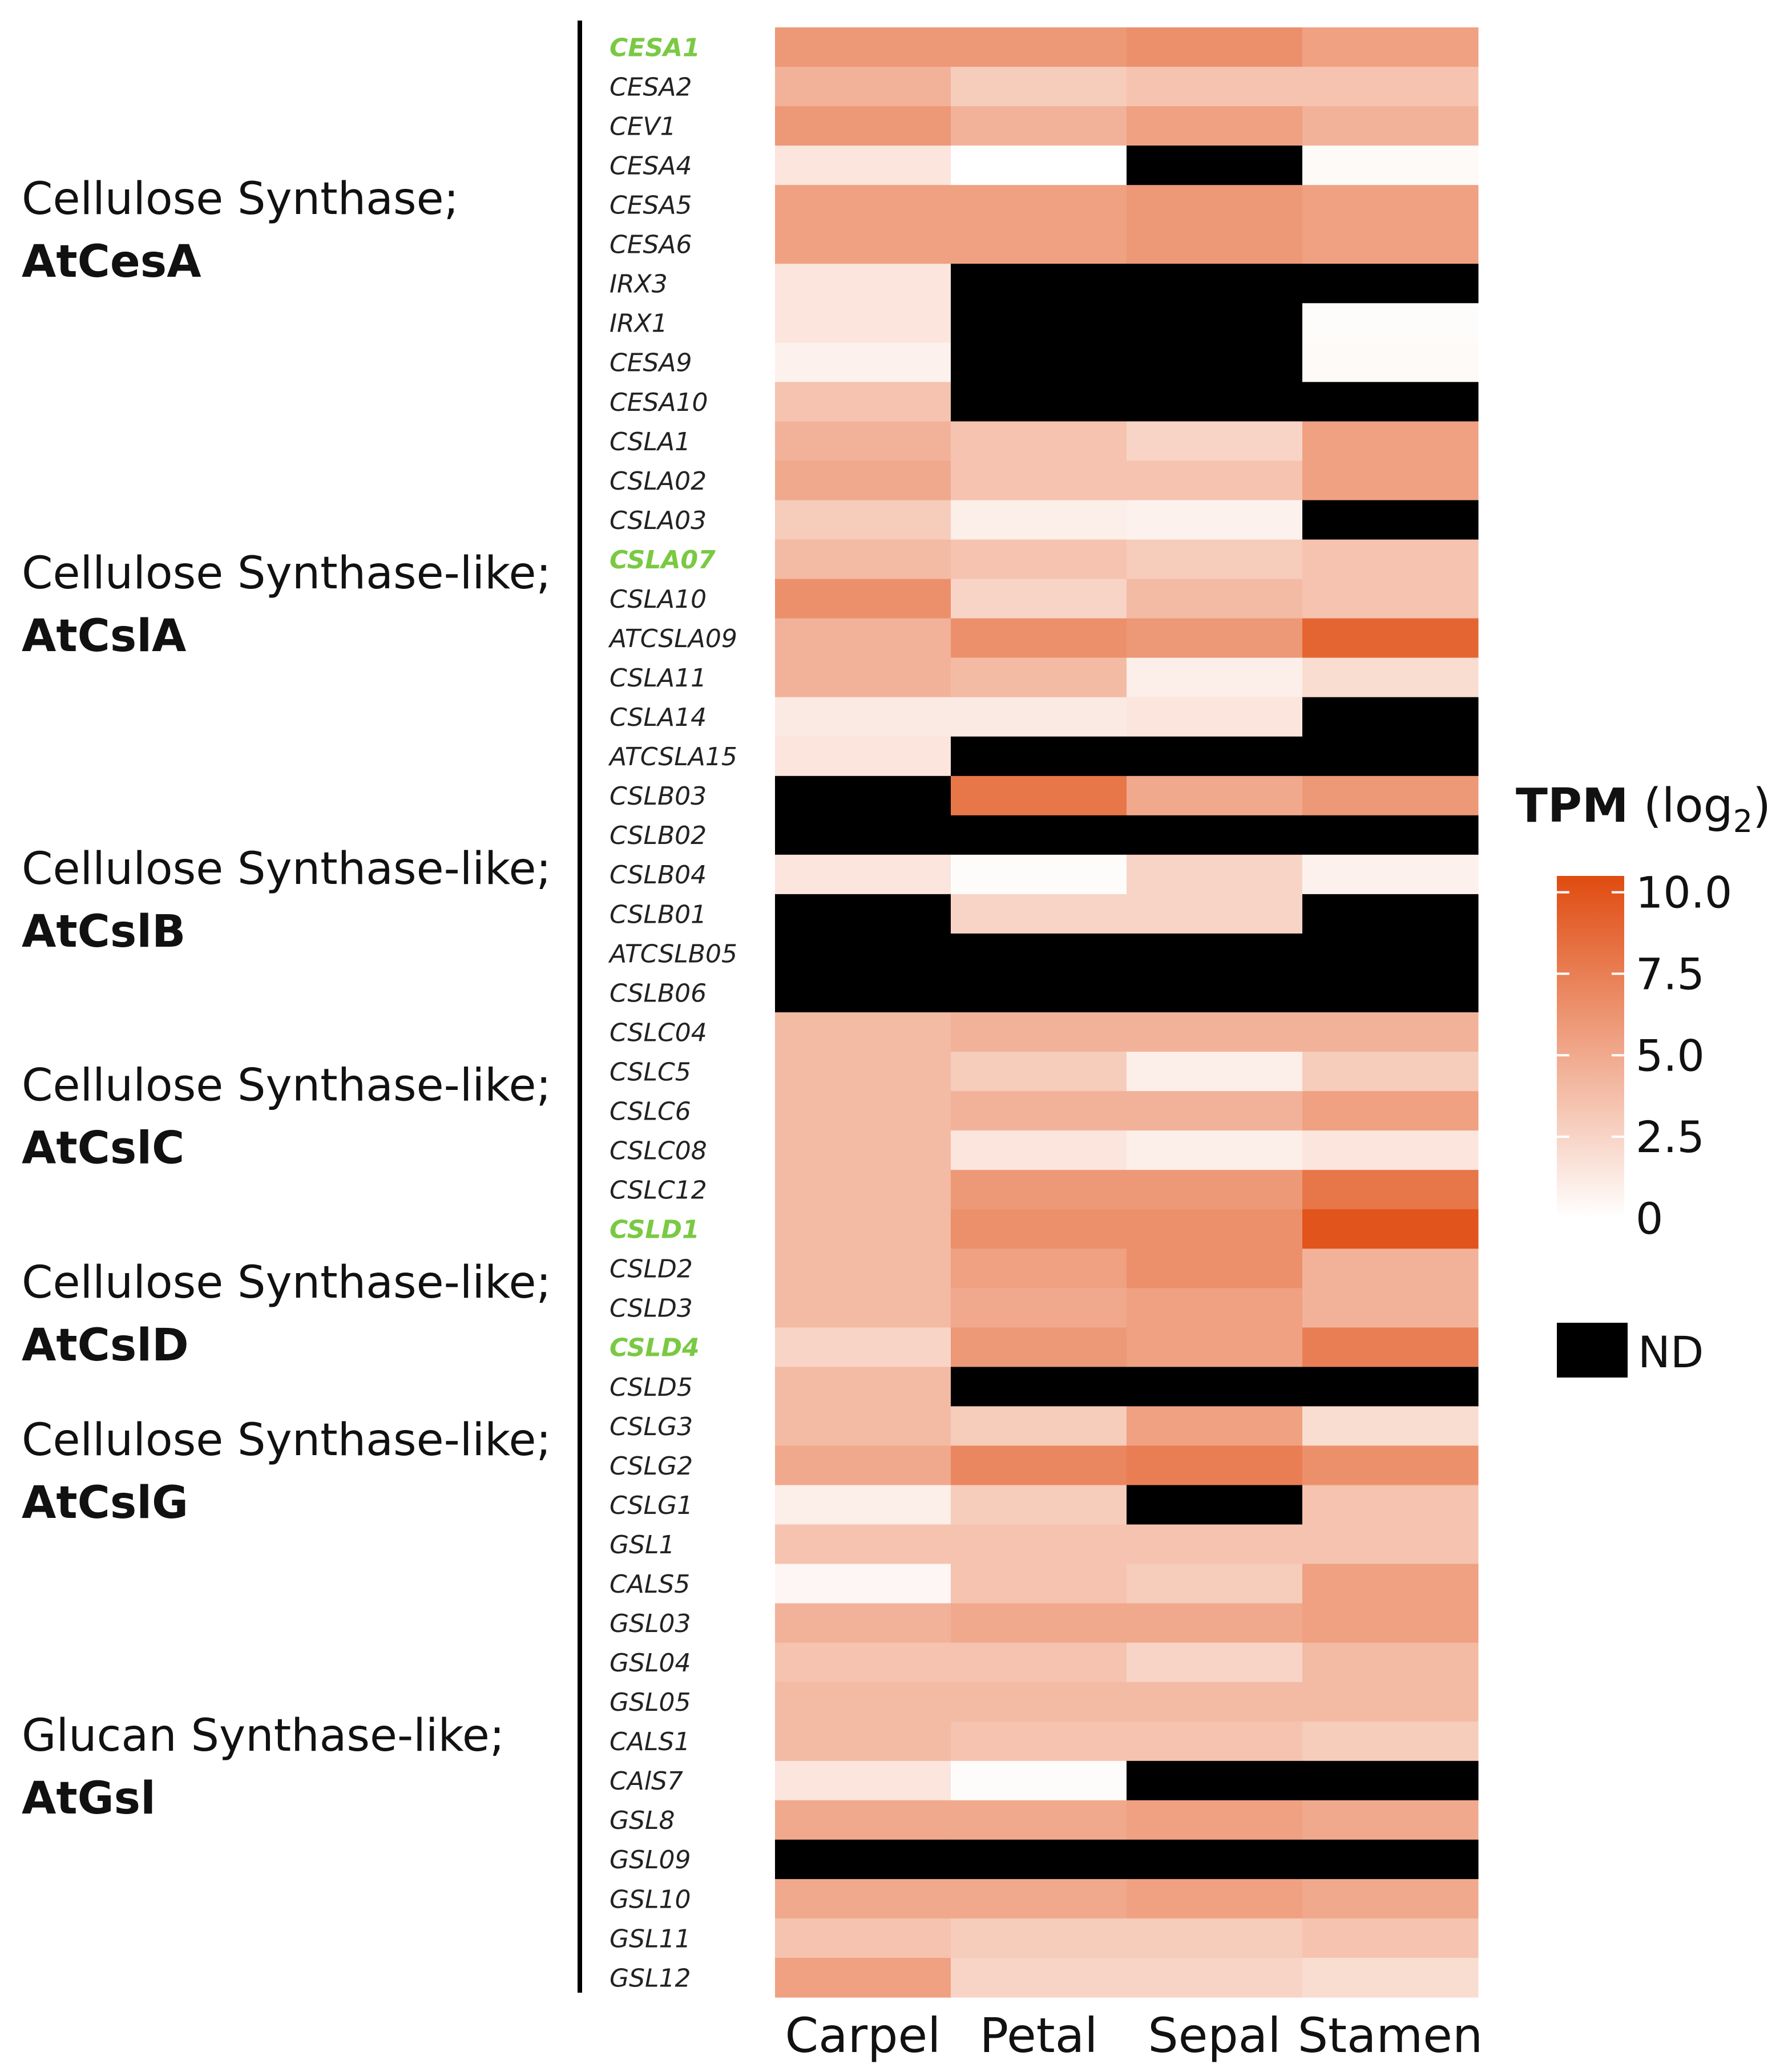  Describe the element at coordinates (1390, 1662) in the screenshot. I see `heatmap-cell-gsl04-stamen` at that location.